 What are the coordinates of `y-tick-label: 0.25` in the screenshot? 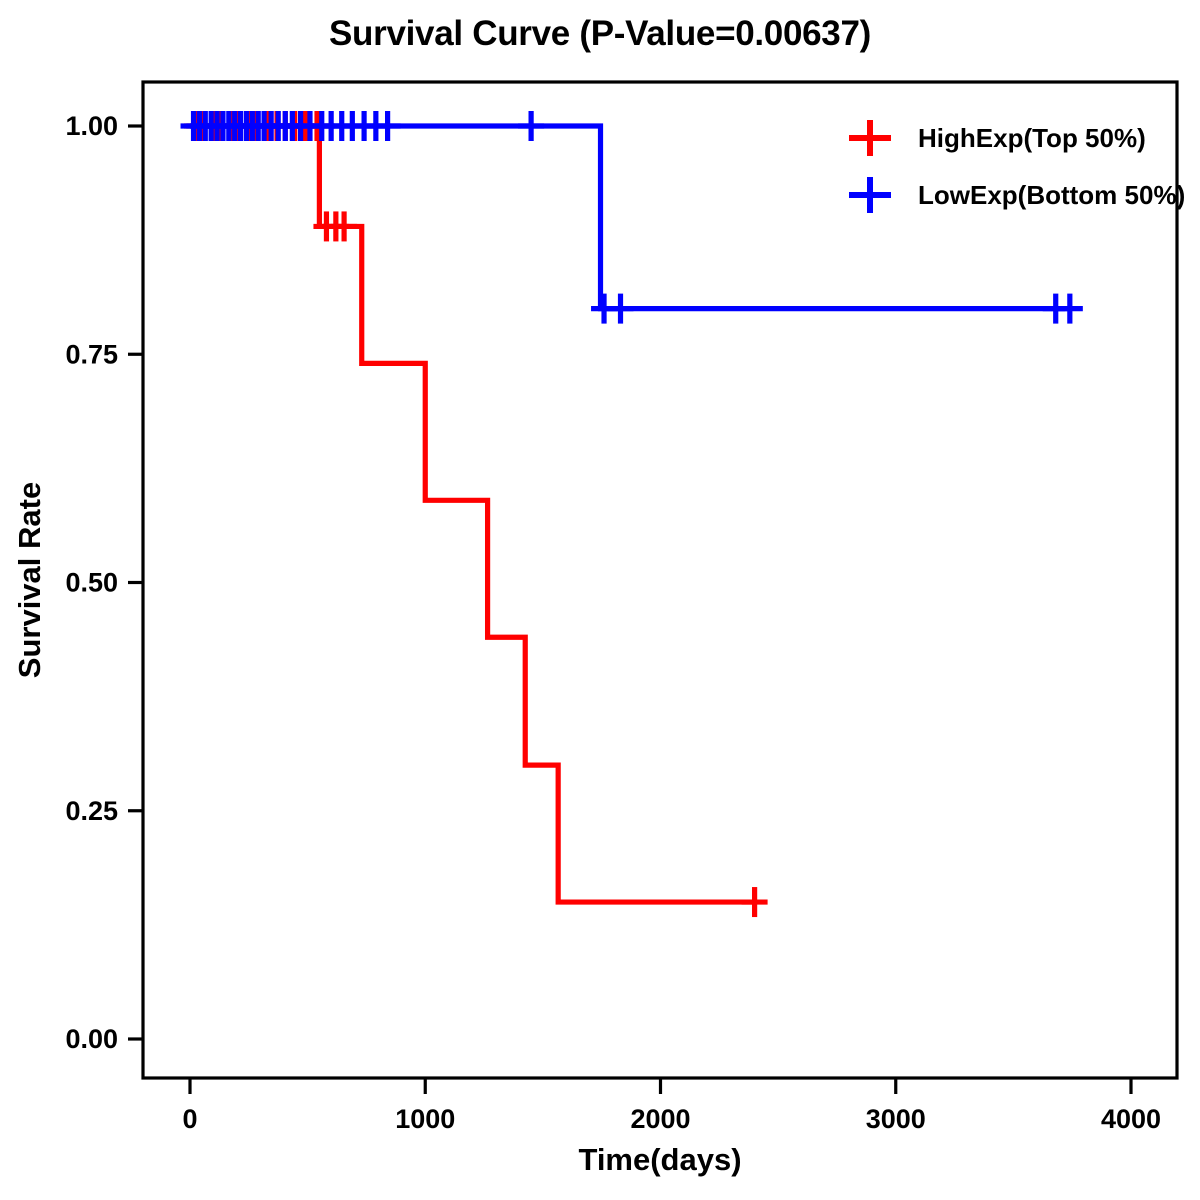 It's located at (91, 811).